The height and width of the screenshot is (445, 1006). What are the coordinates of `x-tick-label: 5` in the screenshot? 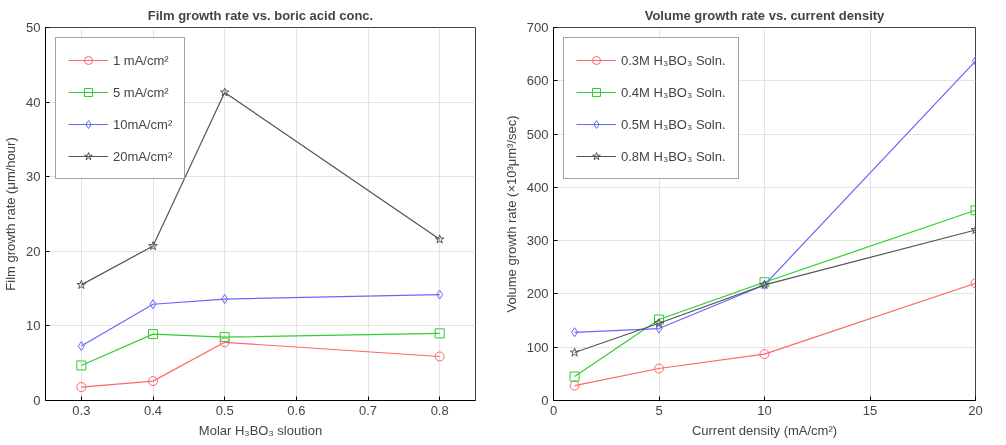 It's located at (659, 410).